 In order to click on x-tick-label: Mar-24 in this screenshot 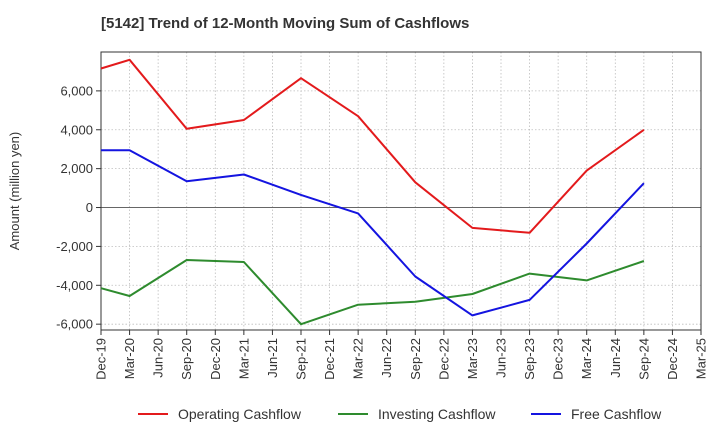, I will do `click(586, 358)`.